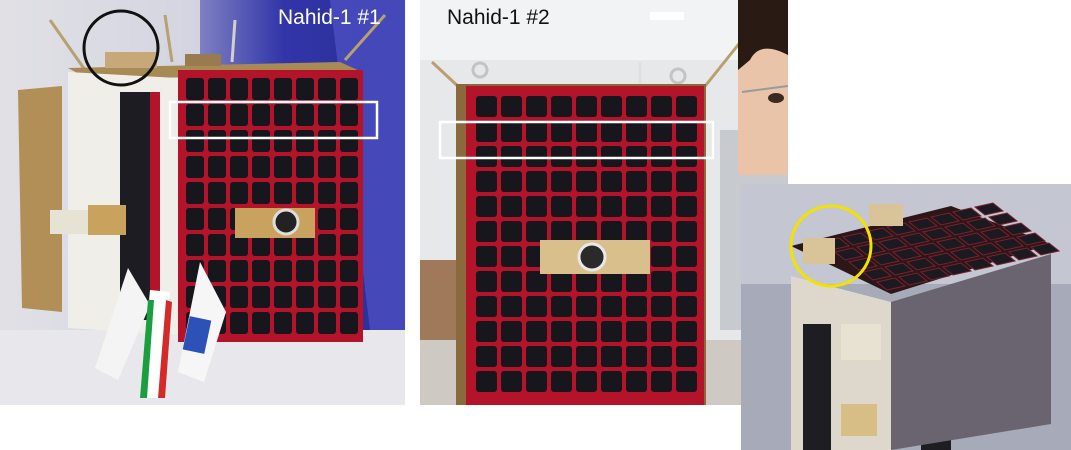 Image resolution: width=1071 pixels, height=450 pixels. What do you see at coordinates (70, 222) in the screenshot?
I see `side-instrument` at bounding box center [70, 222].